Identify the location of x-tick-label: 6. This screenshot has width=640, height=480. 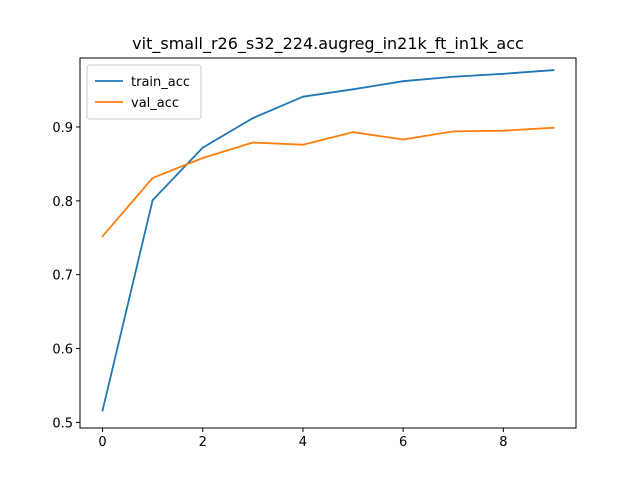
(403, 442).